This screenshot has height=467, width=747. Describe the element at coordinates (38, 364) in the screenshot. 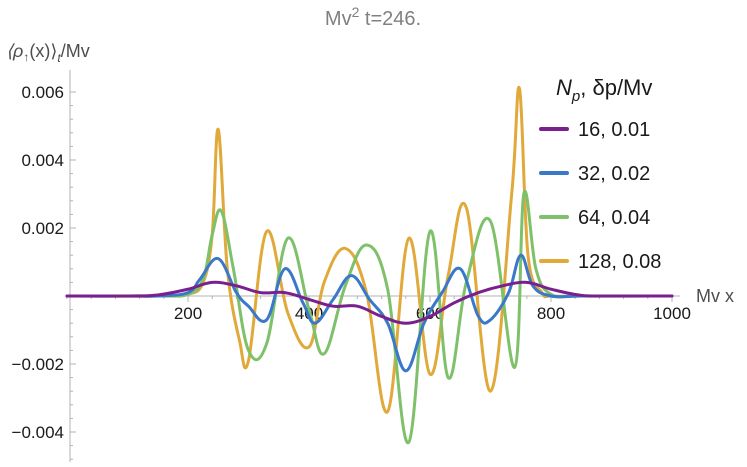

I see `y-tick-label: −0.002` at that location.